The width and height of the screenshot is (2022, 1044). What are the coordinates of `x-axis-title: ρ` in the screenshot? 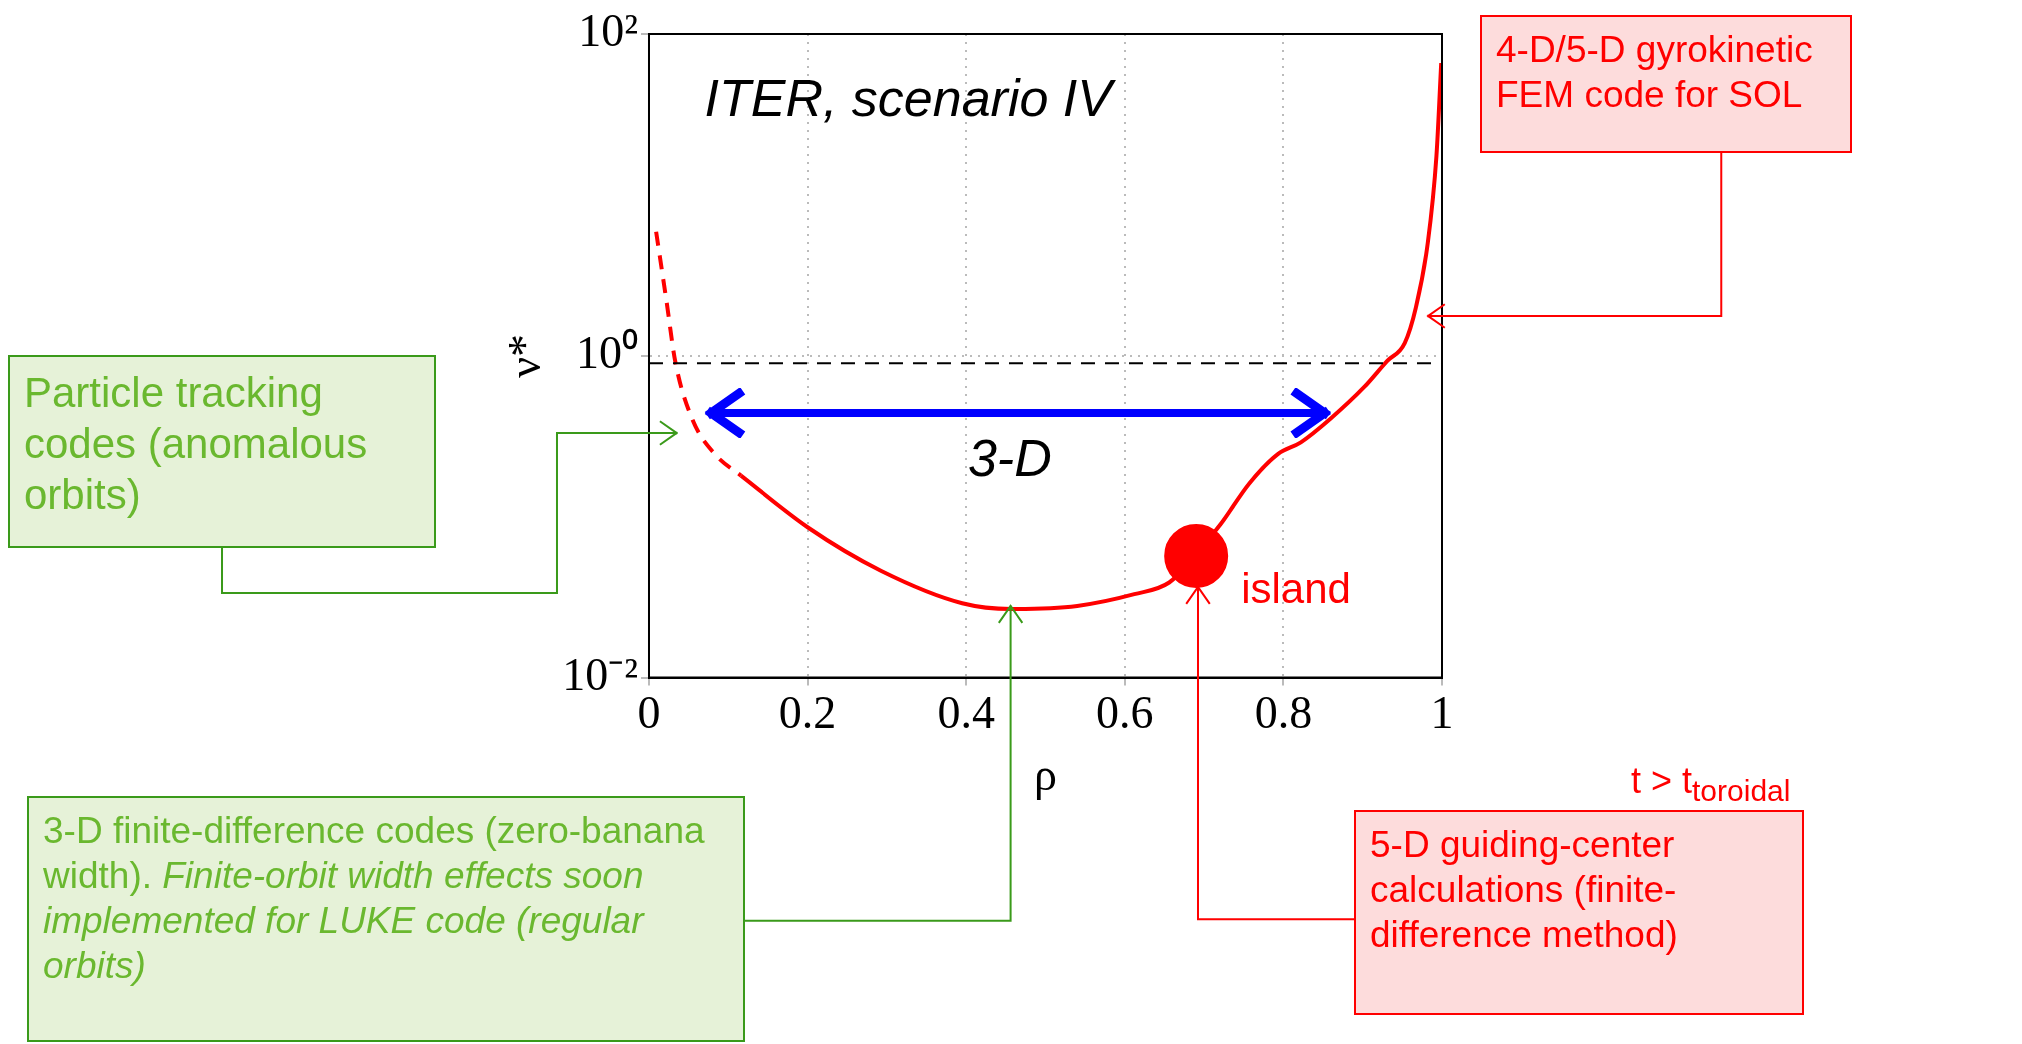 It's located at (1045, 775).